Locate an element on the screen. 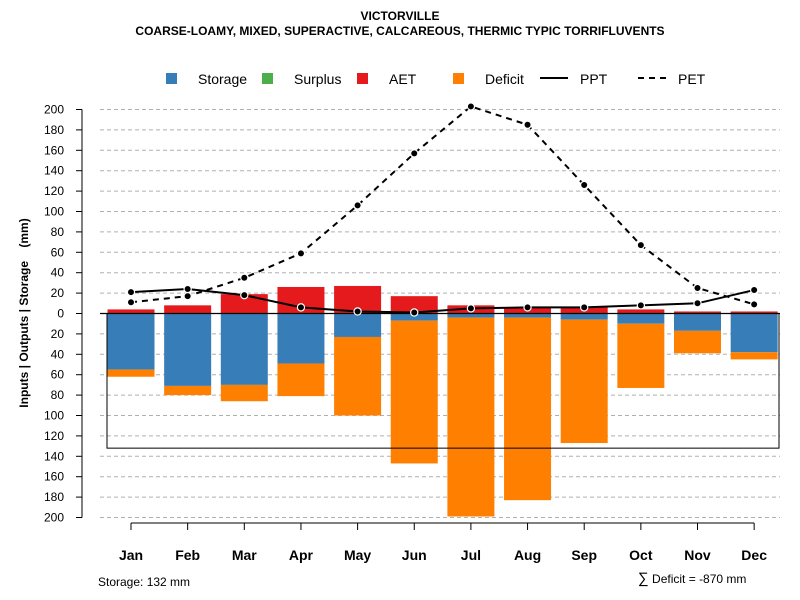 This screenshot has width=800, height=600. x-tick-label: Nov is located at coordinates (697, 555).